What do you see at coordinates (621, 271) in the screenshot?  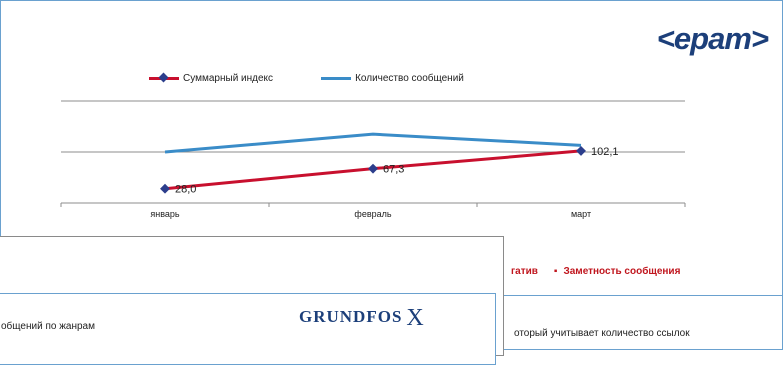 I see `bottom-legend-label: Заметность сообщения` at bounding box center [621, 271].